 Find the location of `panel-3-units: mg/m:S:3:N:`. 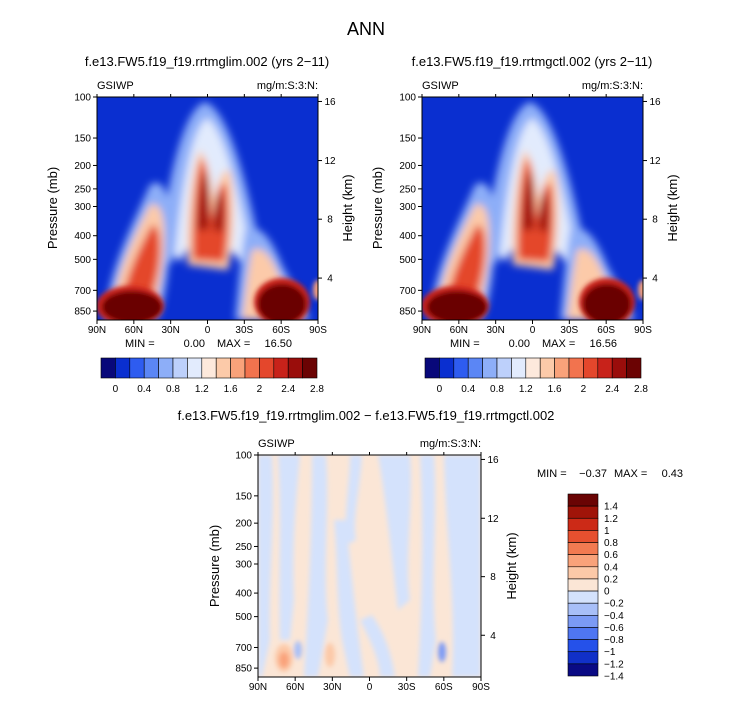

panel-3-units: mg/m:S:3:N: is located at coordinates (450, 444).